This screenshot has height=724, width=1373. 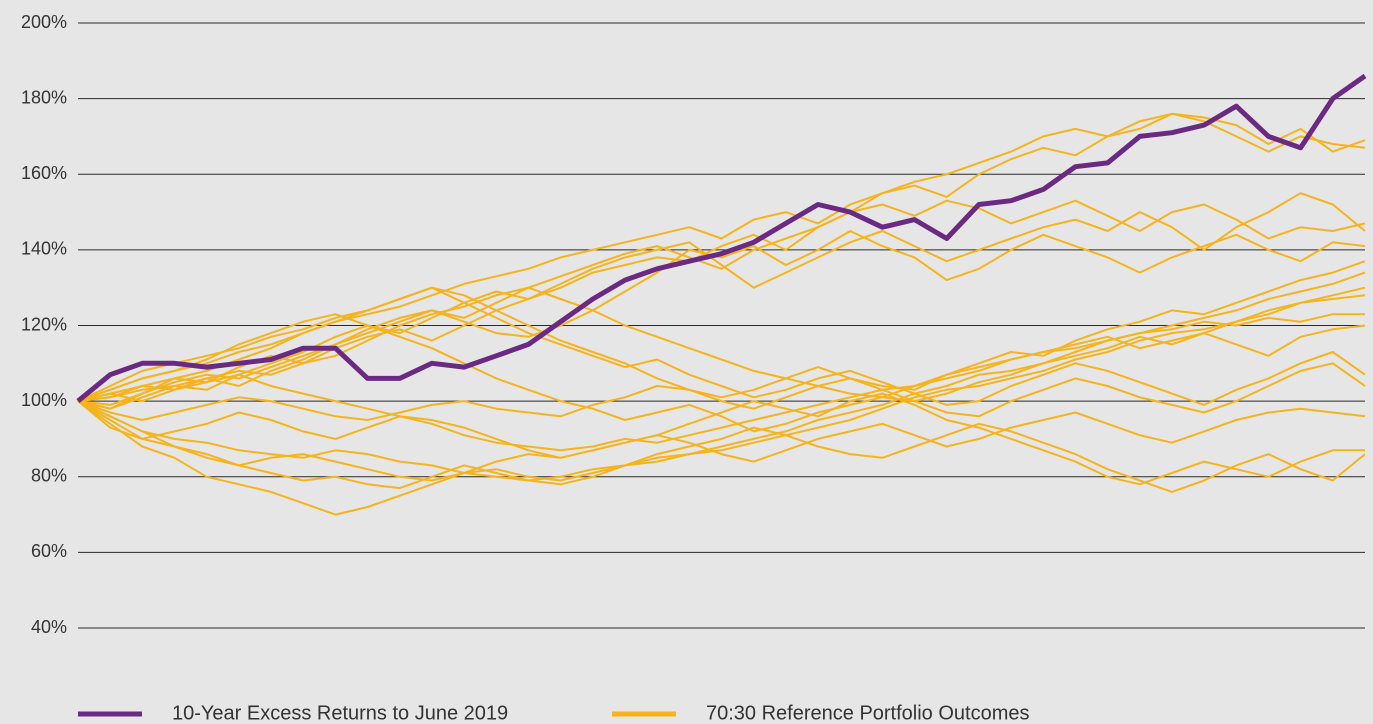 What do you see at coordinates (868, 713) in the screenshot?
I see `legend-label: 70:30 Reference Portfolio Outcomes` at bounding box center [868, 713].